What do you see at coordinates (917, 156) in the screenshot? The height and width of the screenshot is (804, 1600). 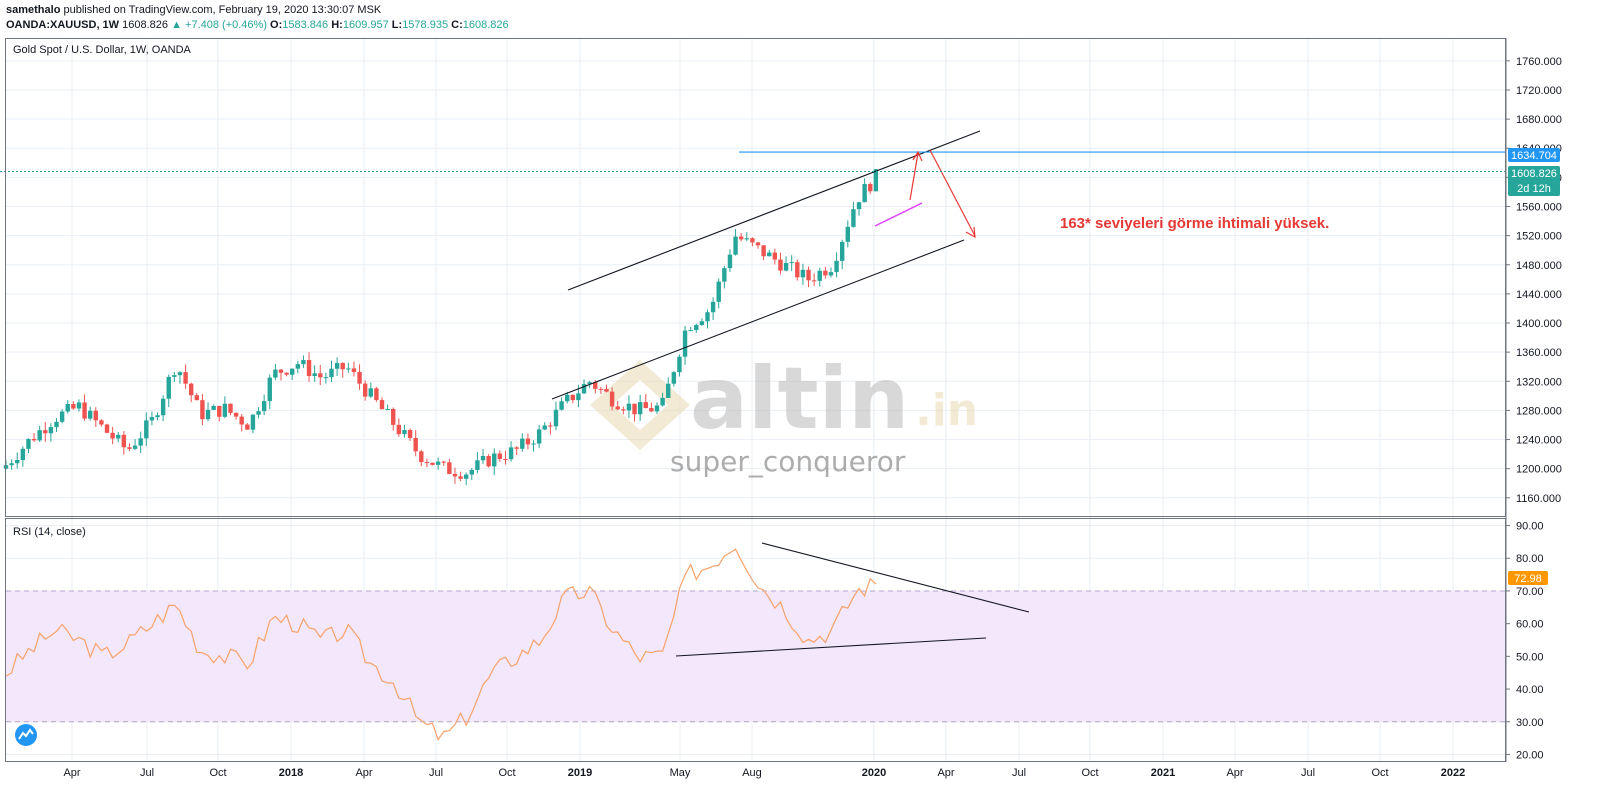 I see `arrow-up-head-icon` at bounding box center [917, 156].